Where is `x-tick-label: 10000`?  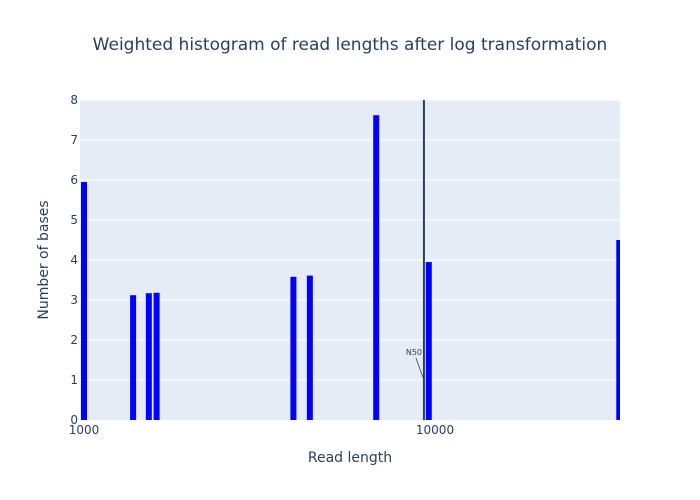
x-tick-label: 10000 is located at coordinates (435, 430).